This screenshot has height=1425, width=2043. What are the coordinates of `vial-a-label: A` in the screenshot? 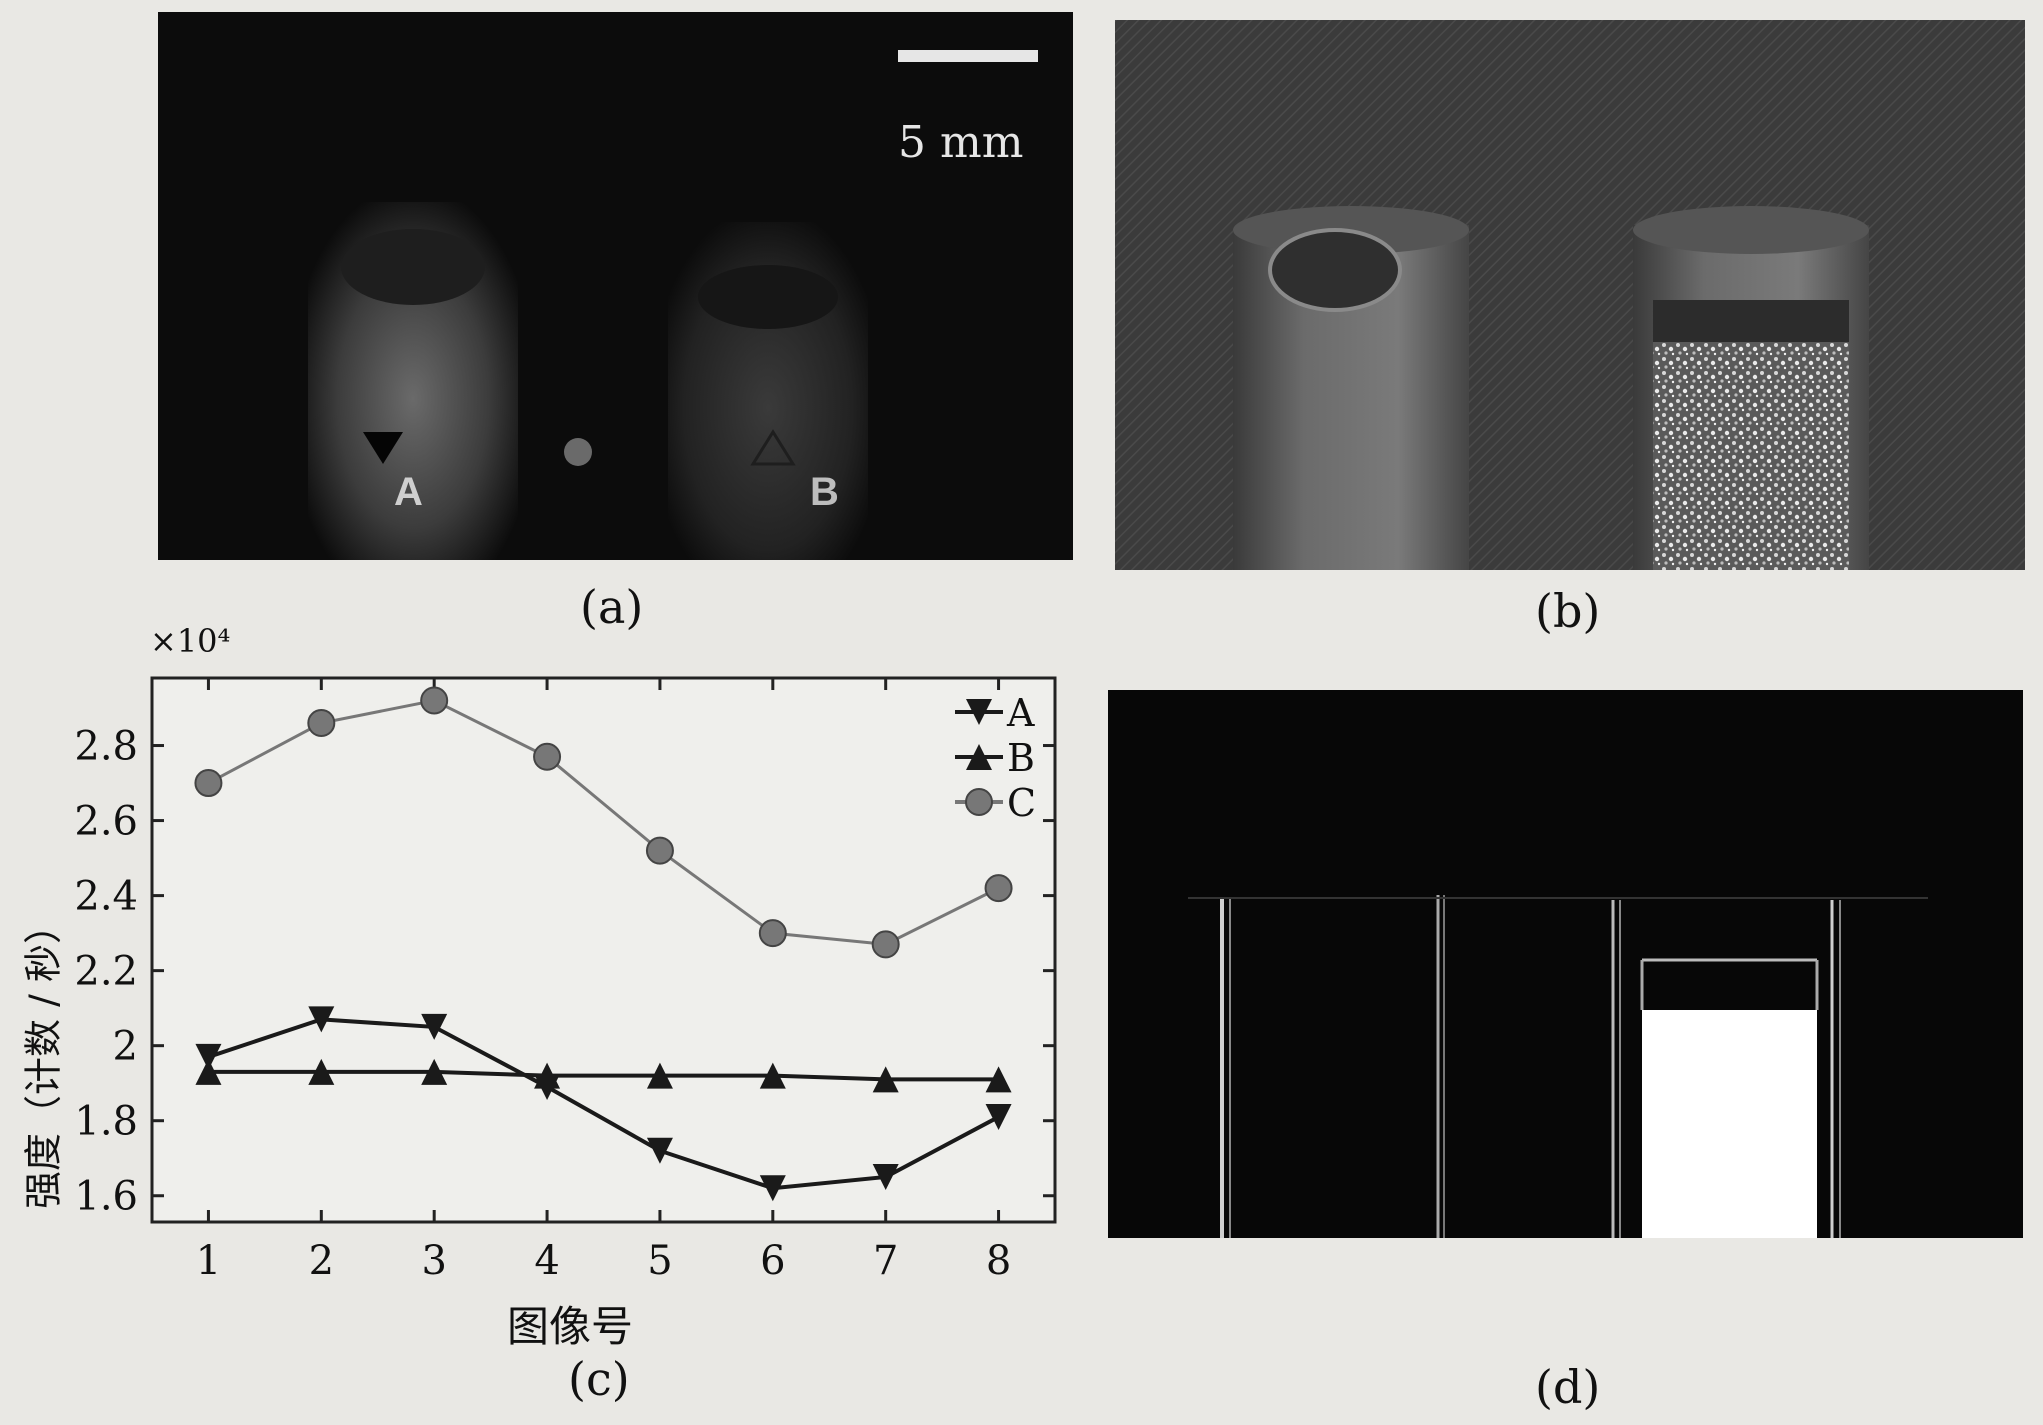 It's located at (408, 492).